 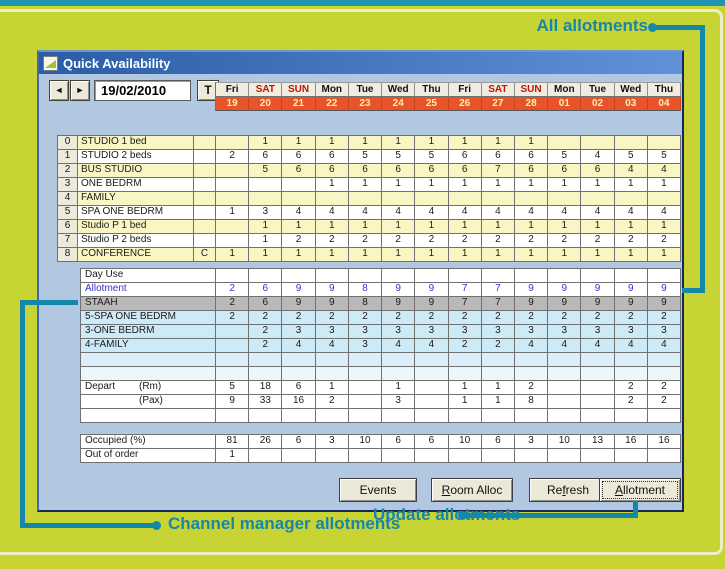 I want to click on date-input, so click(x=142, y=90).